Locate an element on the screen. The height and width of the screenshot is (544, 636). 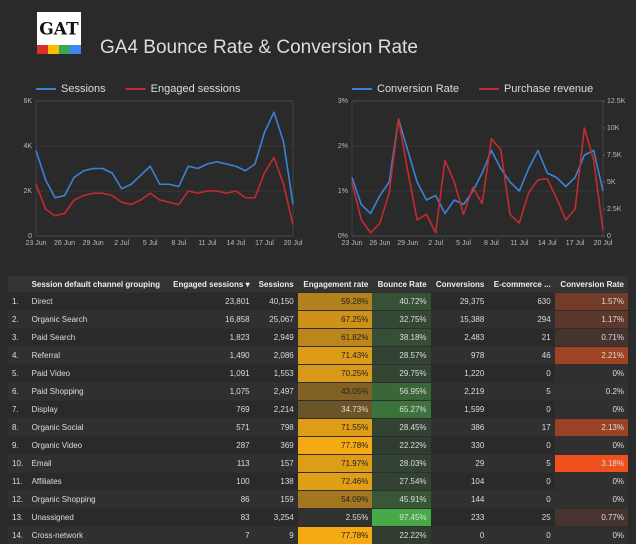
logo: GAT is located at coordinates (59, 30).